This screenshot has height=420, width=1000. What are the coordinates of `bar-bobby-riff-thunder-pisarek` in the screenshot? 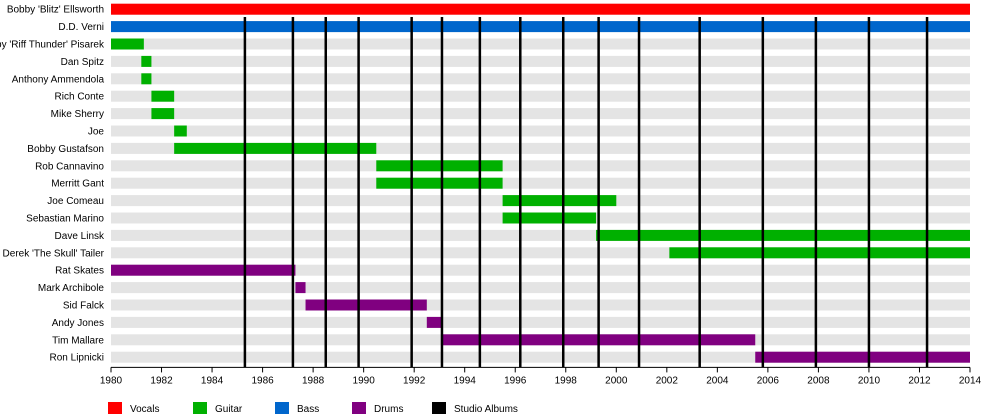 It's located at (127, 44).